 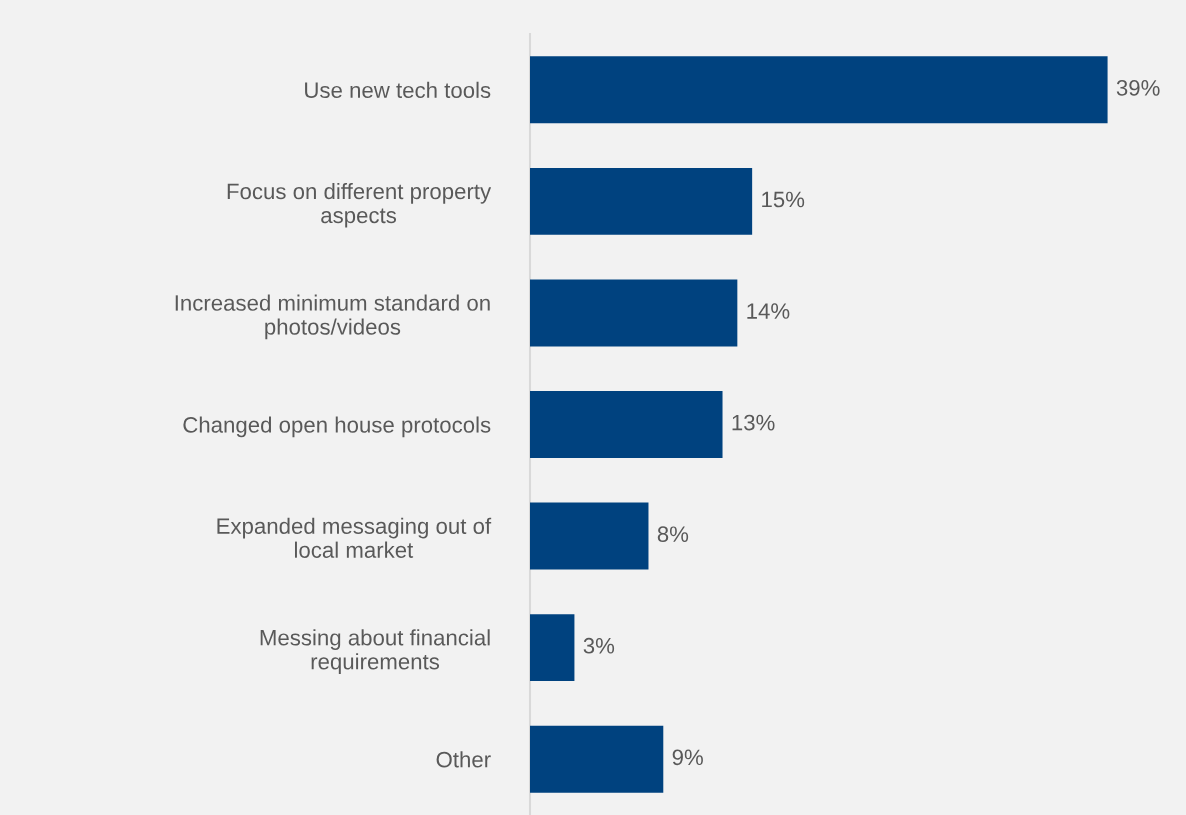 I want to click on data-label: 9%, so click(x=687, y=757).